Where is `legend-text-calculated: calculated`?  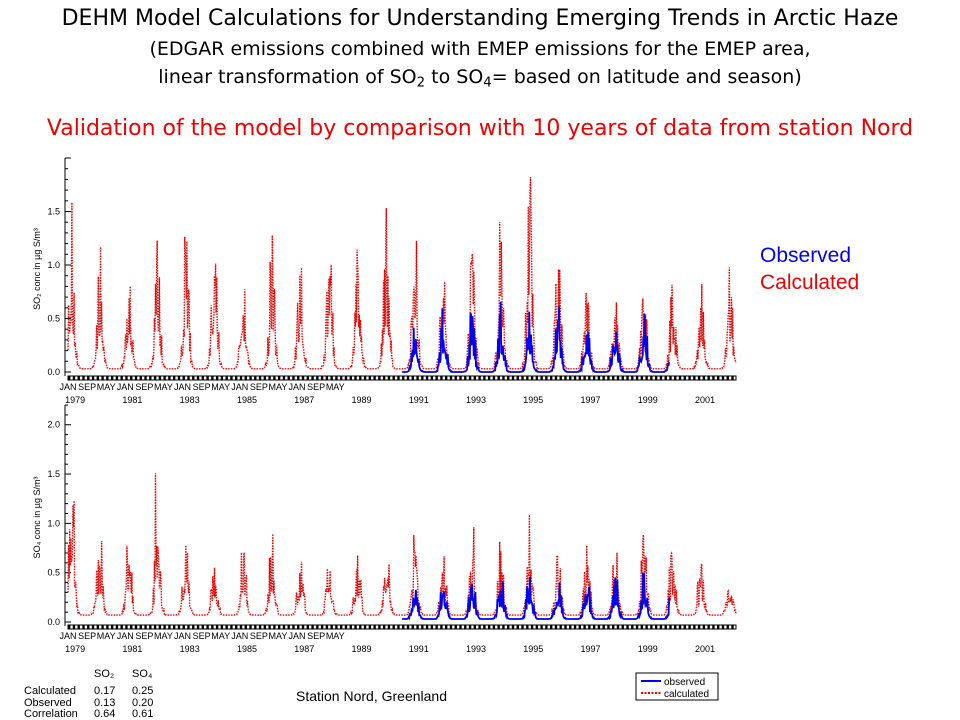 legend-text-calculated: calculated is located at coordinates (686, 694).